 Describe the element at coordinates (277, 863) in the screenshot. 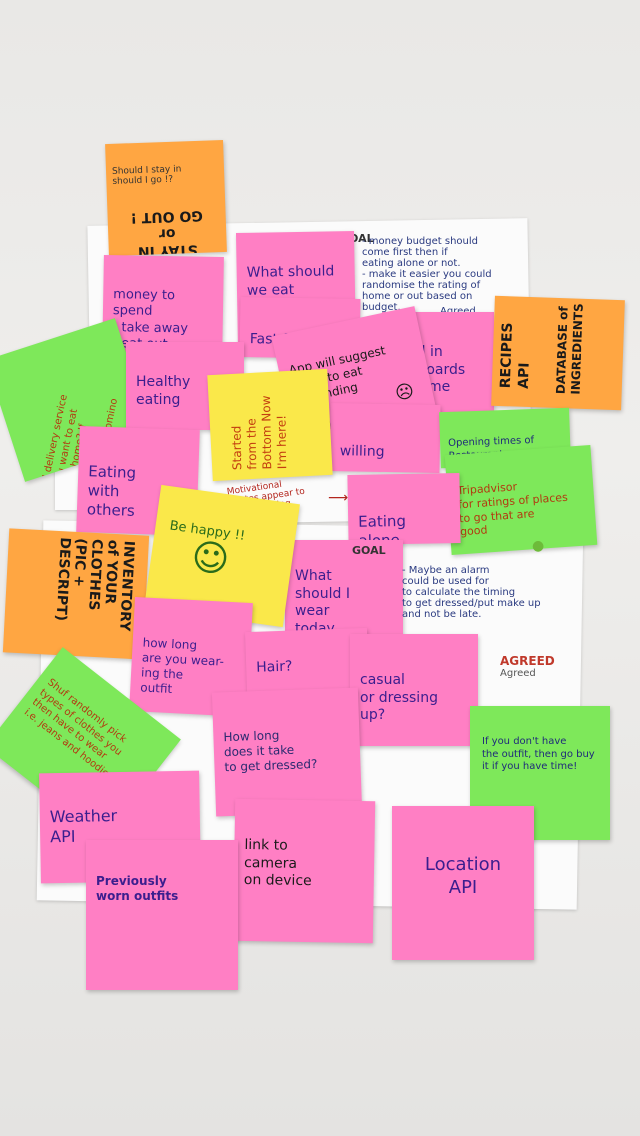

I see `link-camera-text: link to camera on device` at that location.